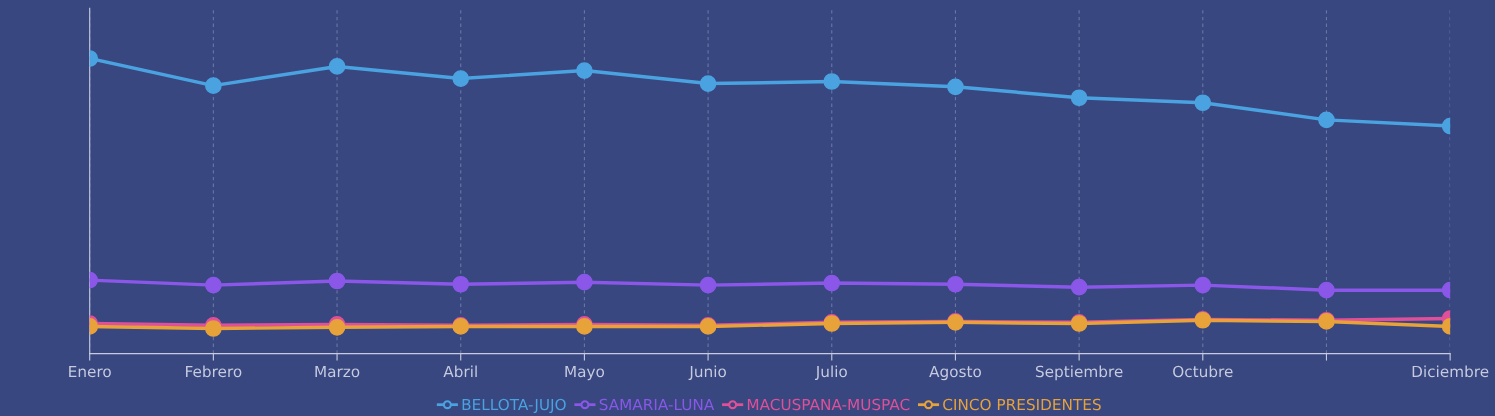  Describe the element at coordinates (830, 373) in the screenshot. I see `x-tick-label: Julio` at that location.